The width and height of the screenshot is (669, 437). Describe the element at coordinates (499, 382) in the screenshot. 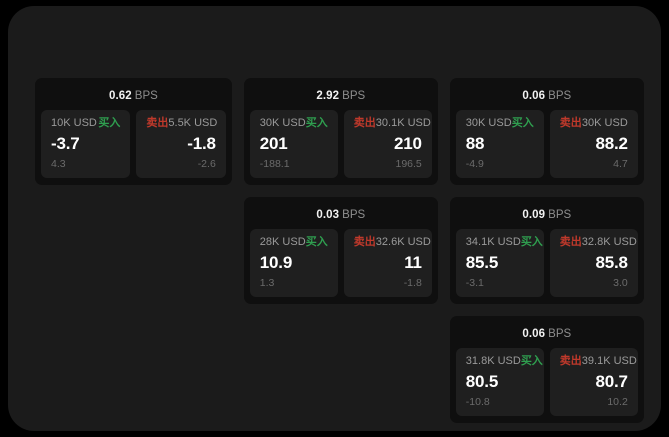

I see `buy-side: 31.8K USD 买入 80.5 -10.8` at that location.